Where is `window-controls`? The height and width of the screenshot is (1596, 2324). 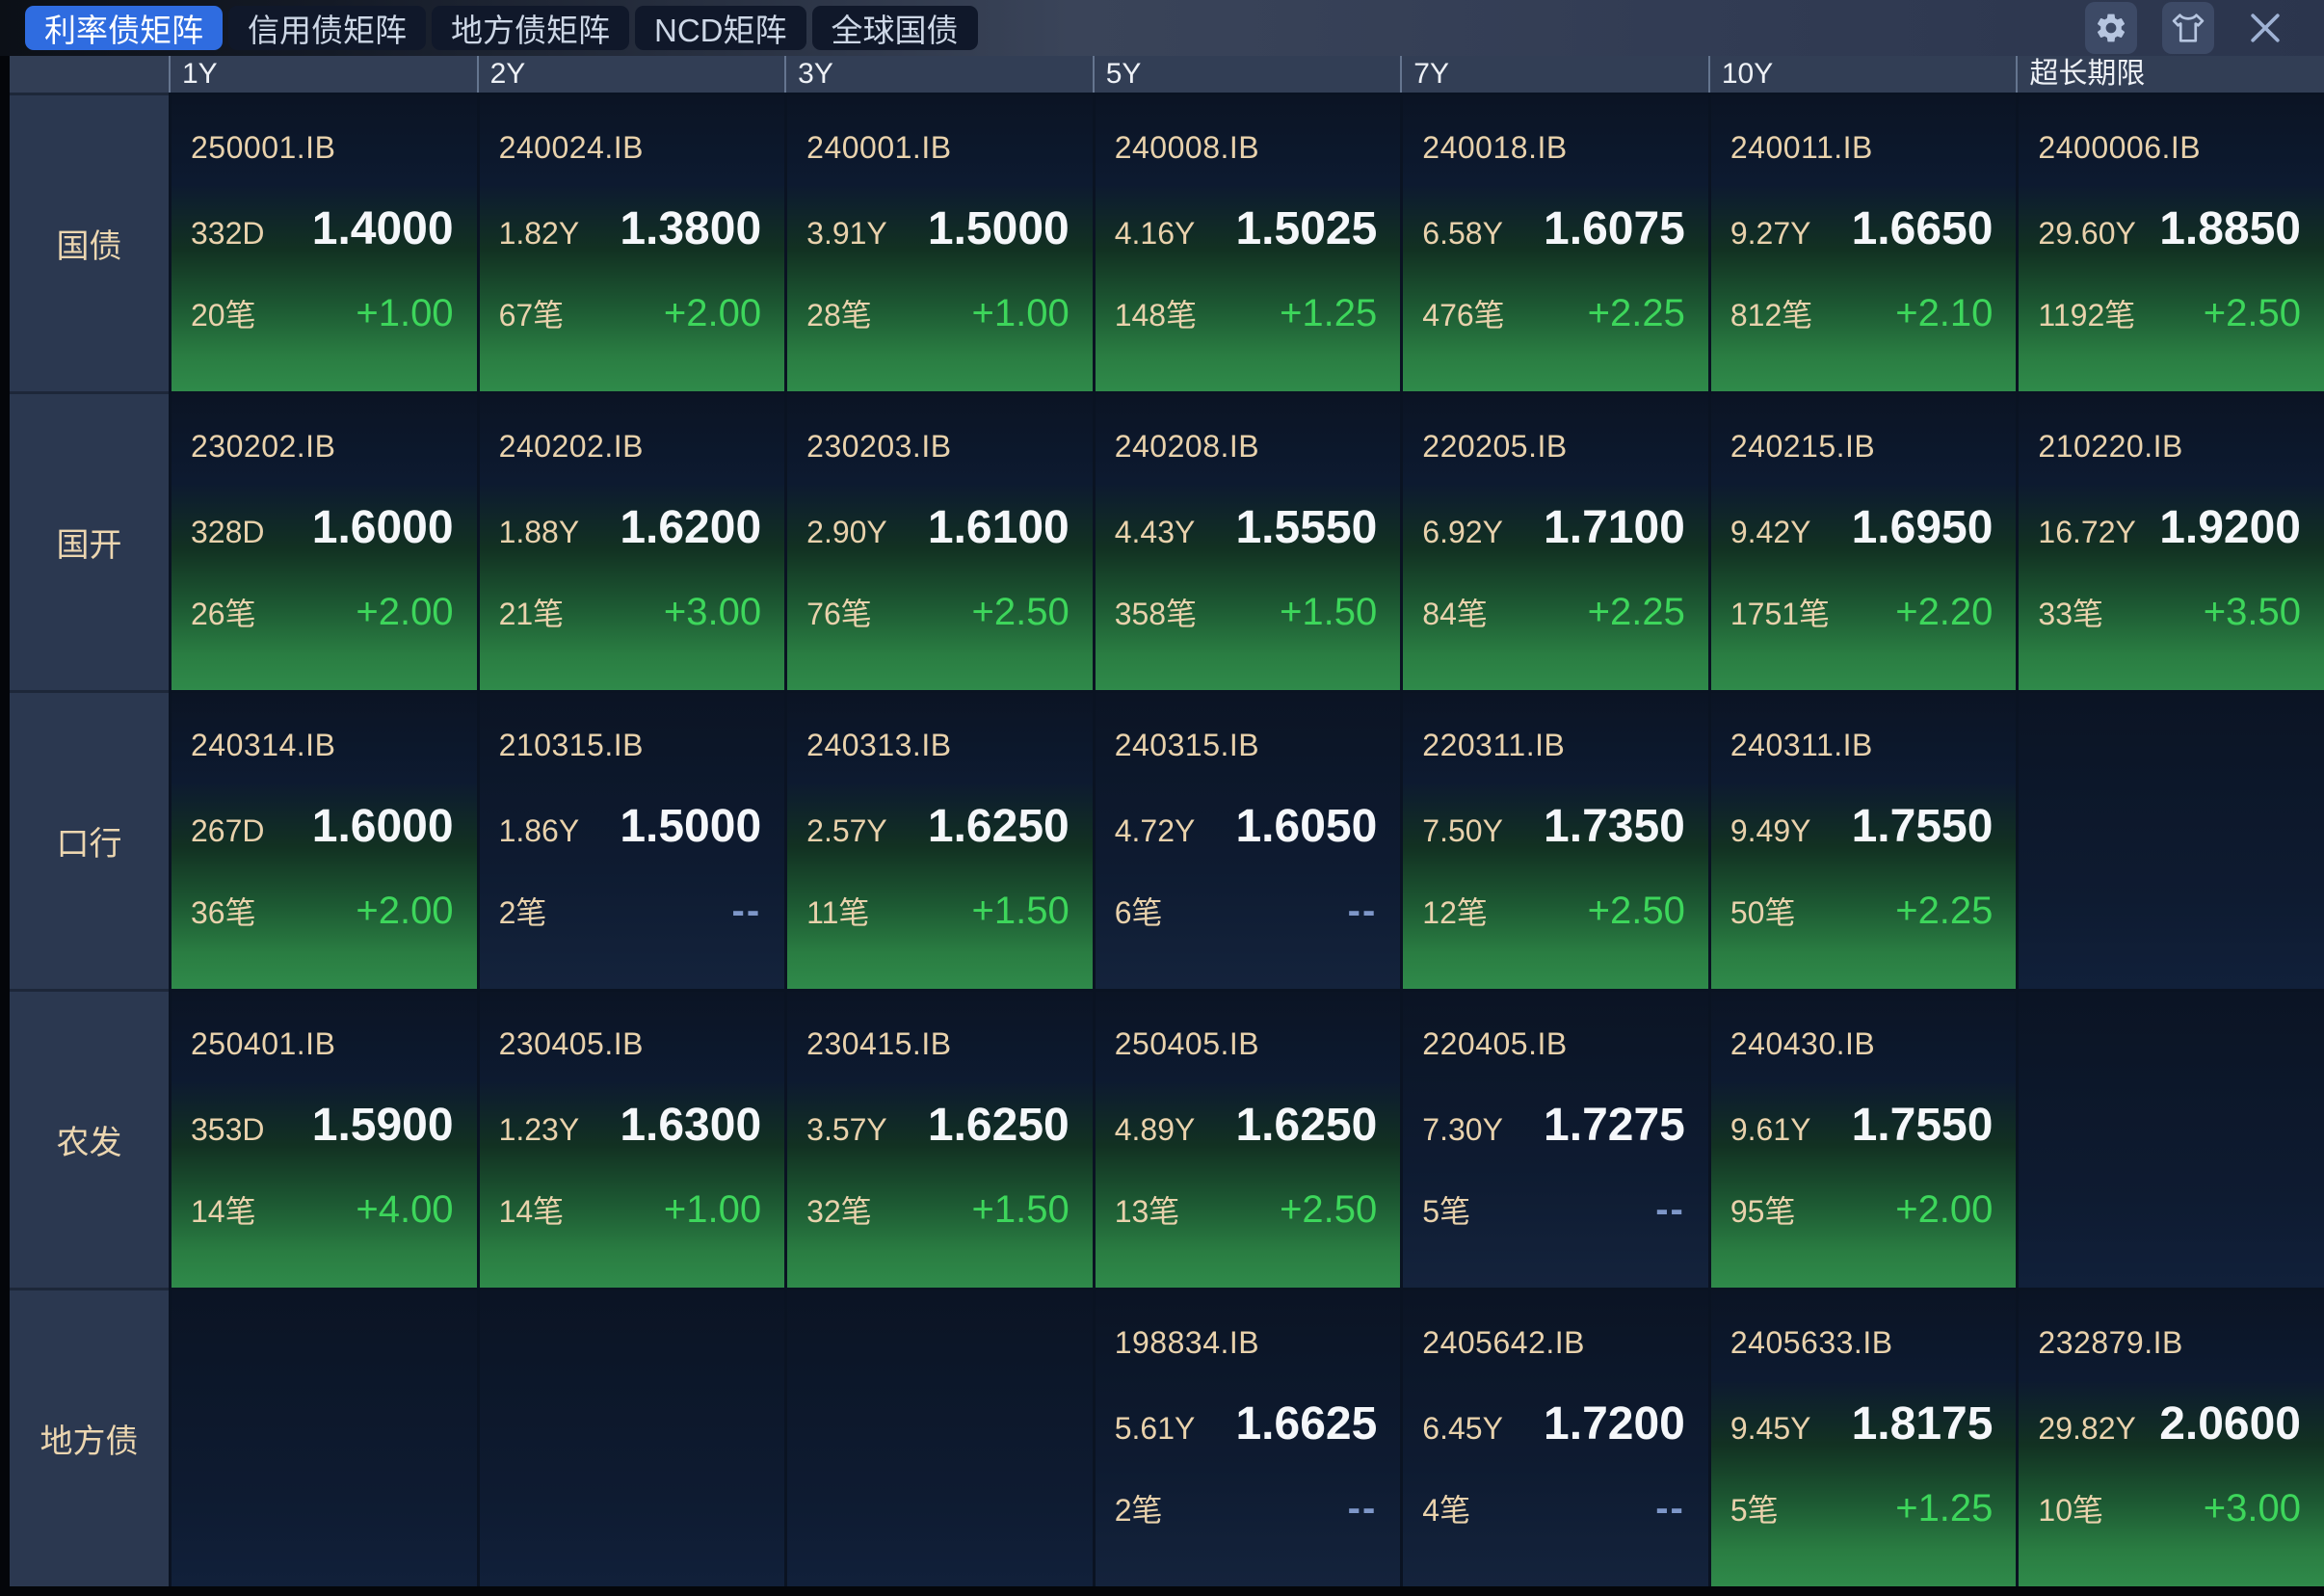
window-controls is located at coordinates (2205, 28).